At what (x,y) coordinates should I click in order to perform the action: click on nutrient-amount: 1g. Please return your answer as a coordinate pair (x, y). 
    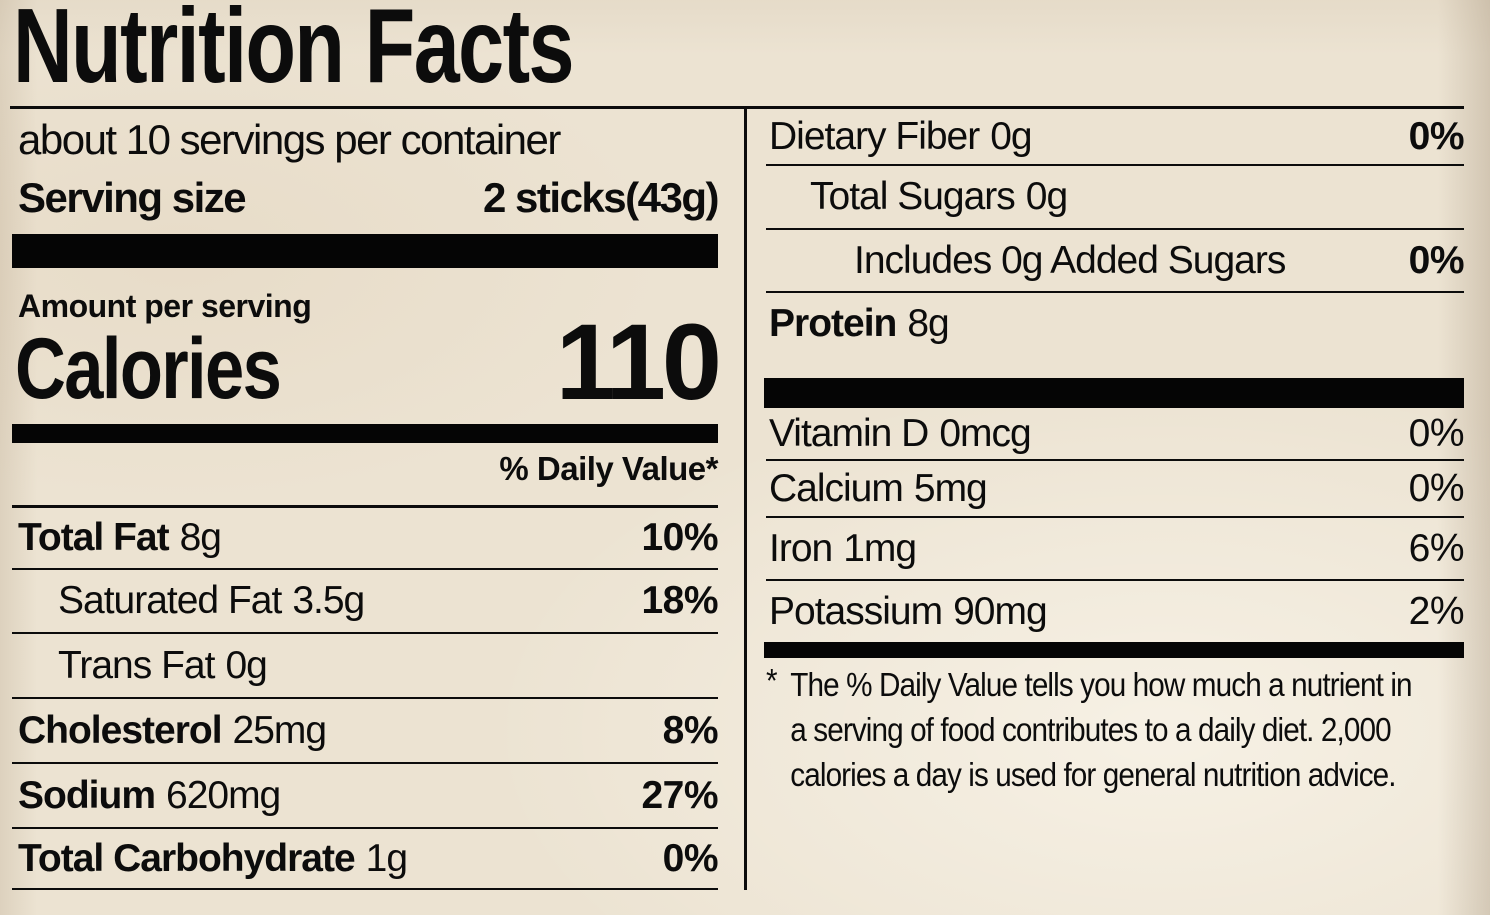
    Looking at the image, I should click on (386, 858).